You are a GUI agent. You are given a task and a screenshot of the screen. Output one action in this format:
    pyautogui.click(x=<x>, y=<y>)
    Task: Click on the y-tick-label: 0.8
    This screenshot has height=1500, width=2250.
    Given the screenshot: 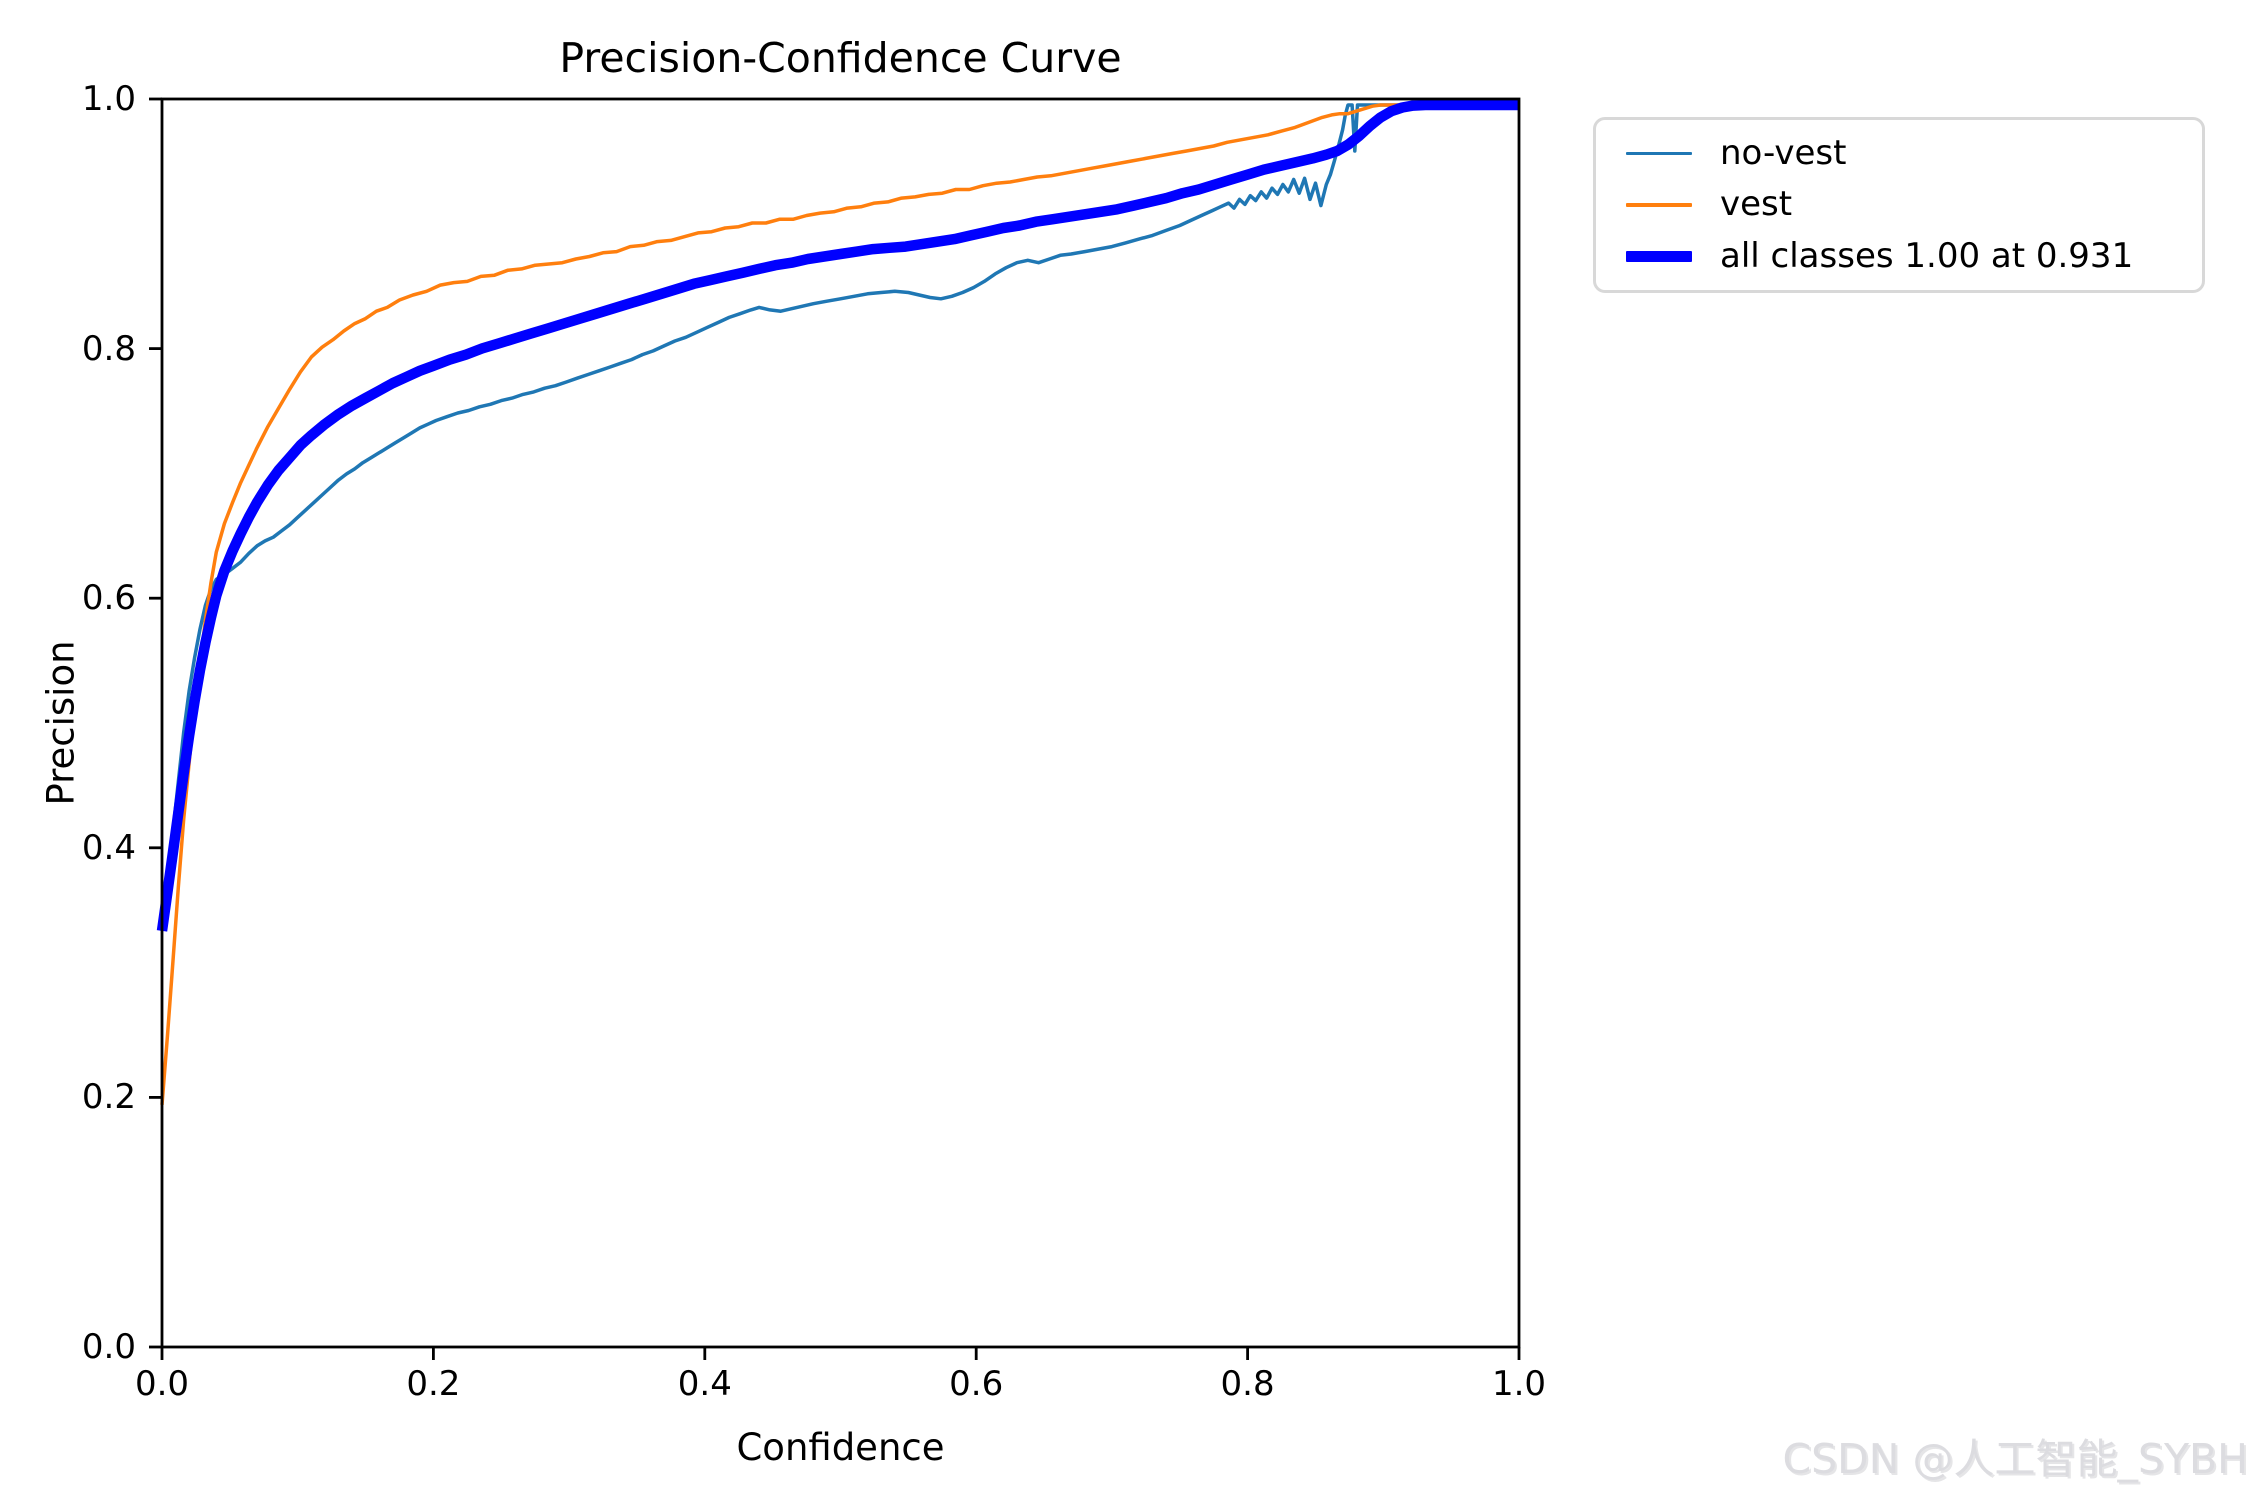 What is the action you would take?
    pyautogui.click(x=108, y=348)
    